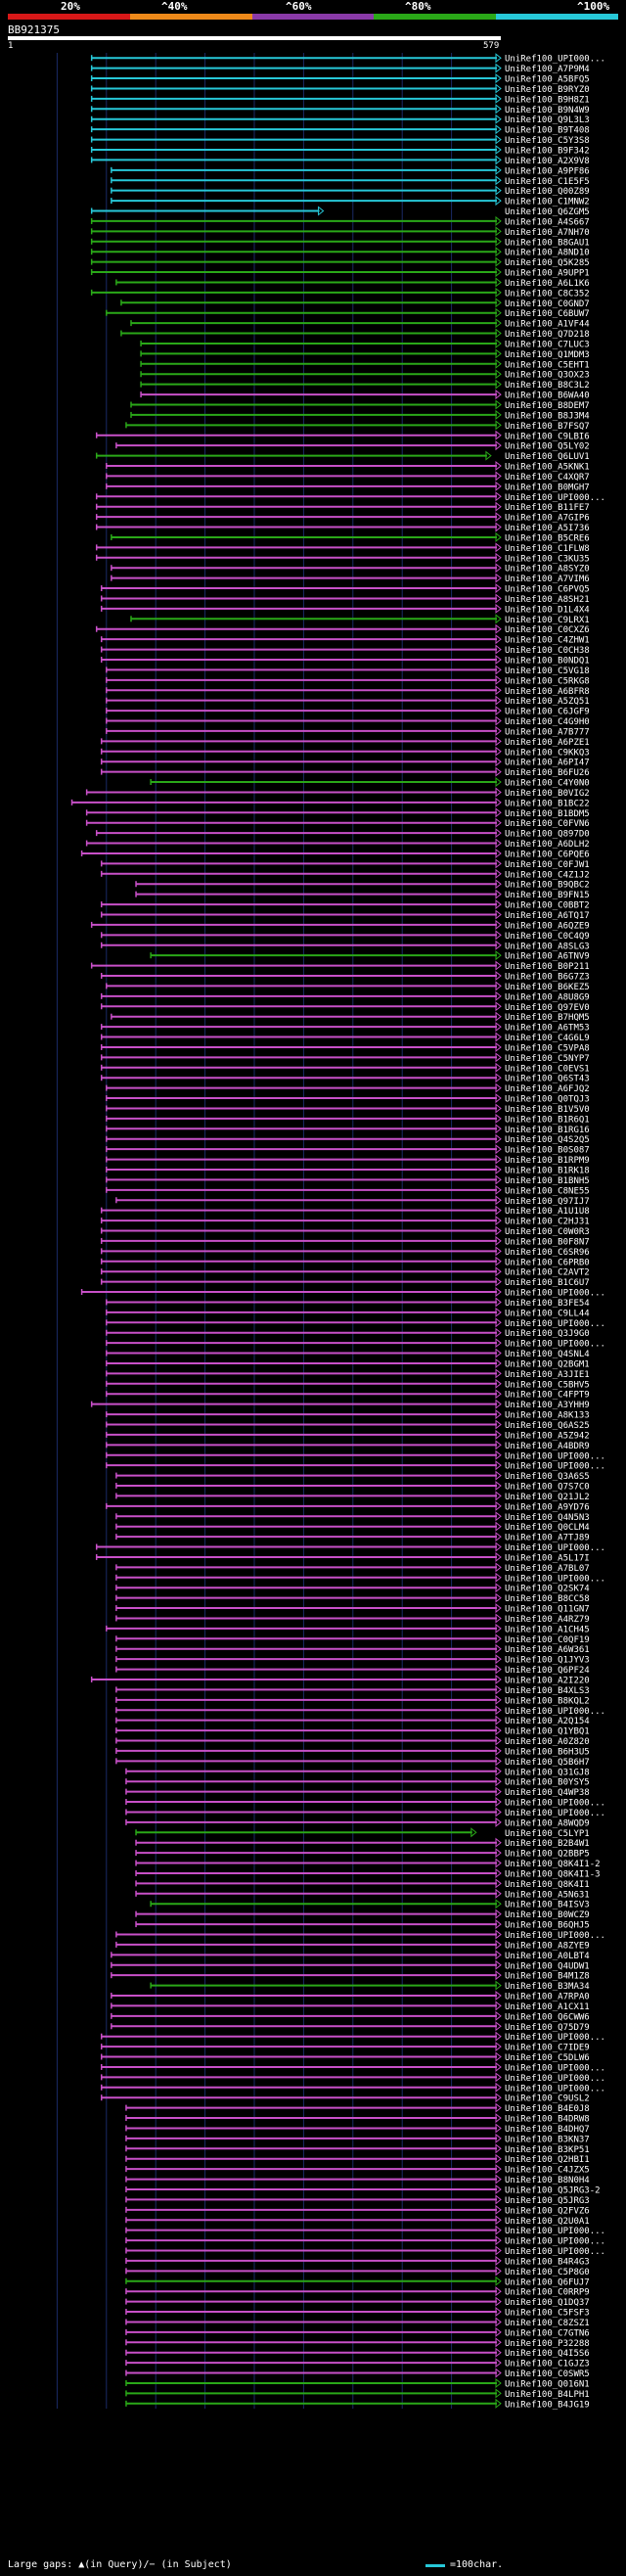 The image size is (626, 2576). What do you see at coordinates (357, 2139) in the screenshot?
I see `hit-row: UniRef100_B3KN37` at bounding box center [357, 2139].